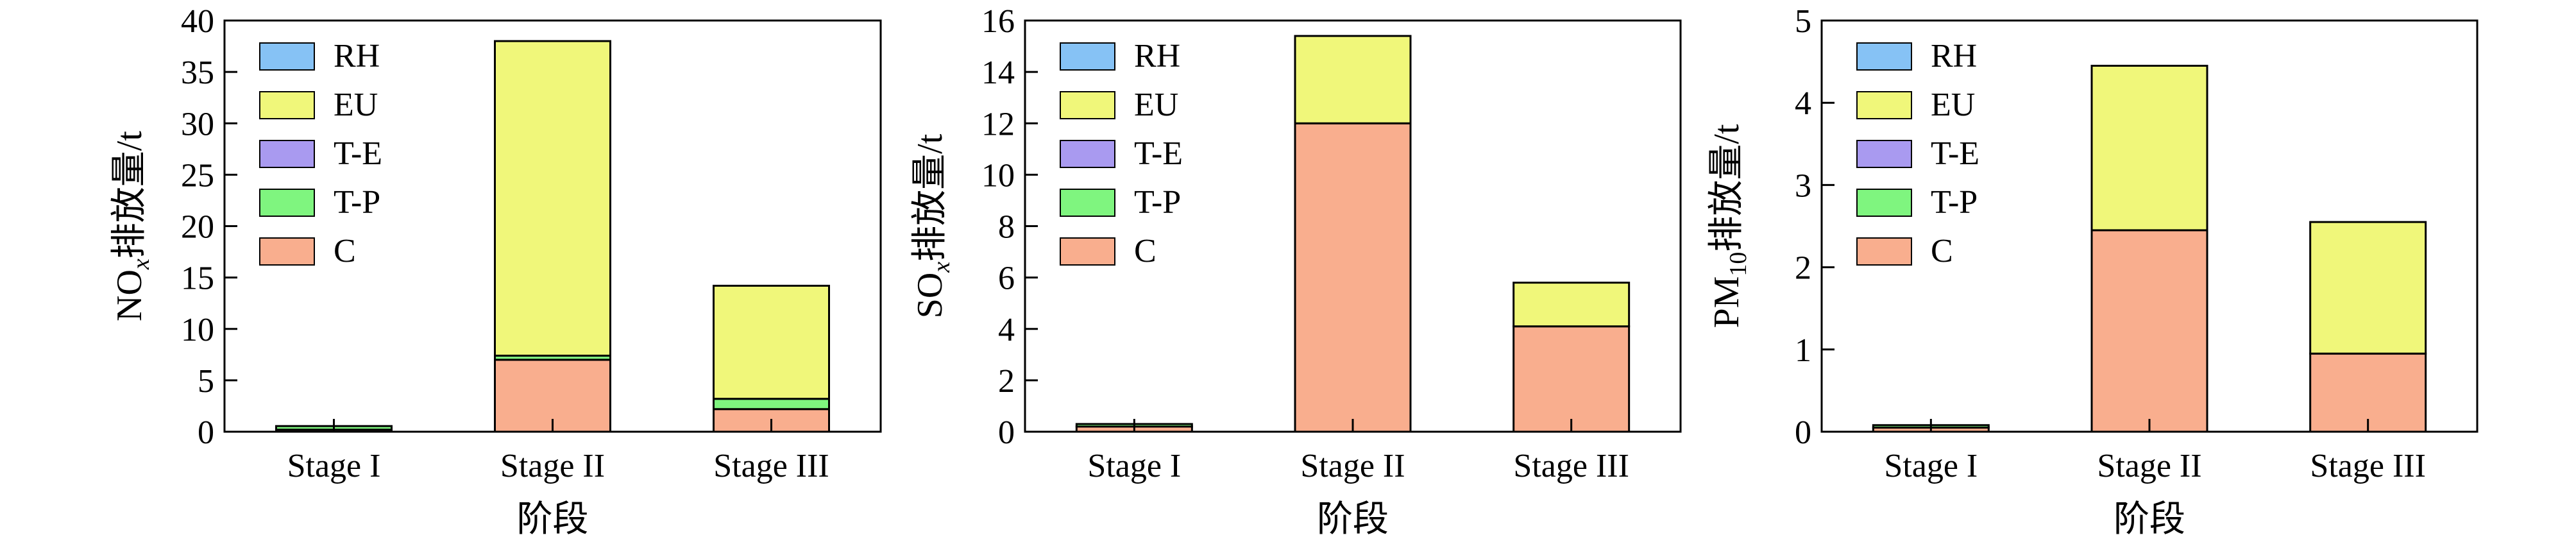  I want to click on y-tick-label: 3, so click(1803, 185).